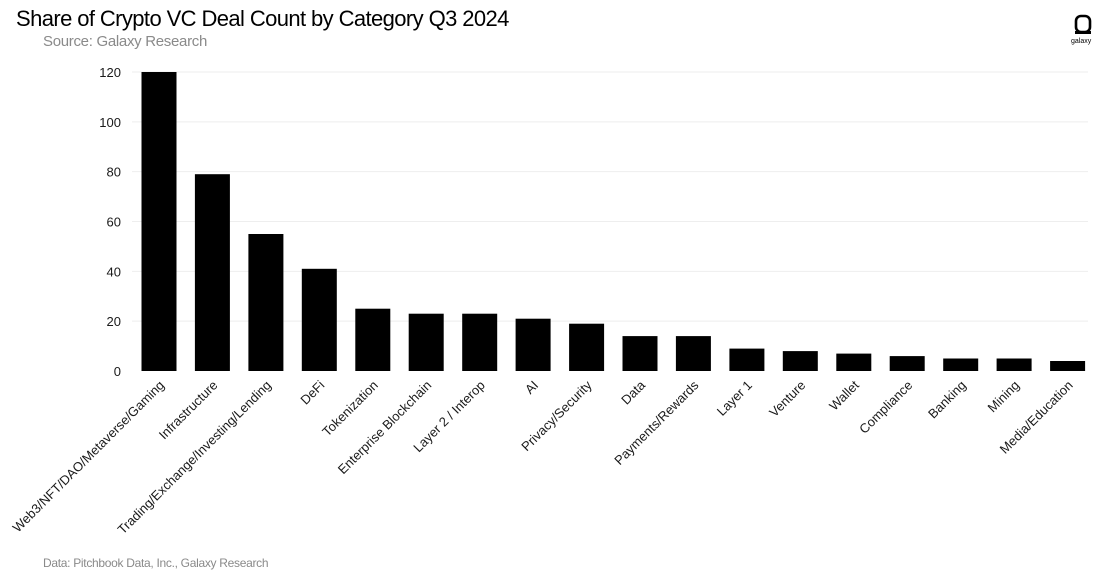  I want to click on galaxy-logo-icon, so click(1083, 24).